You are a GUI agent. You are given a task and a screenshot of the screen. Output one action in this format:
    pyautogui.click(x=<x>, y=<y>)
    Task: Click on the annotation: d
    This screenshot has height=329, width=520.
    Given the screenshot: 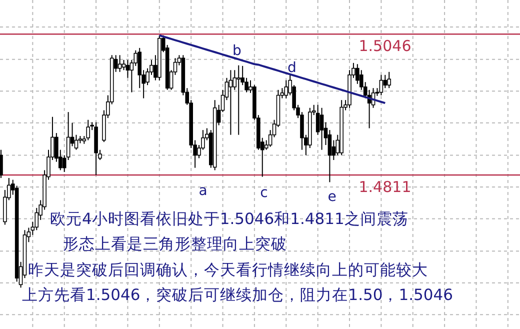 What is the action you would take?
    pyautogui.click(x=292, y=68)
    